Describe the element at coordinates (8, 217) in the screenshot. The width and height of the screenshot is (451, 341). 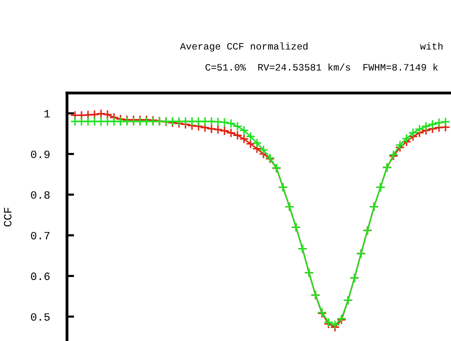
I see `y-axis-title: CCF` at that location.